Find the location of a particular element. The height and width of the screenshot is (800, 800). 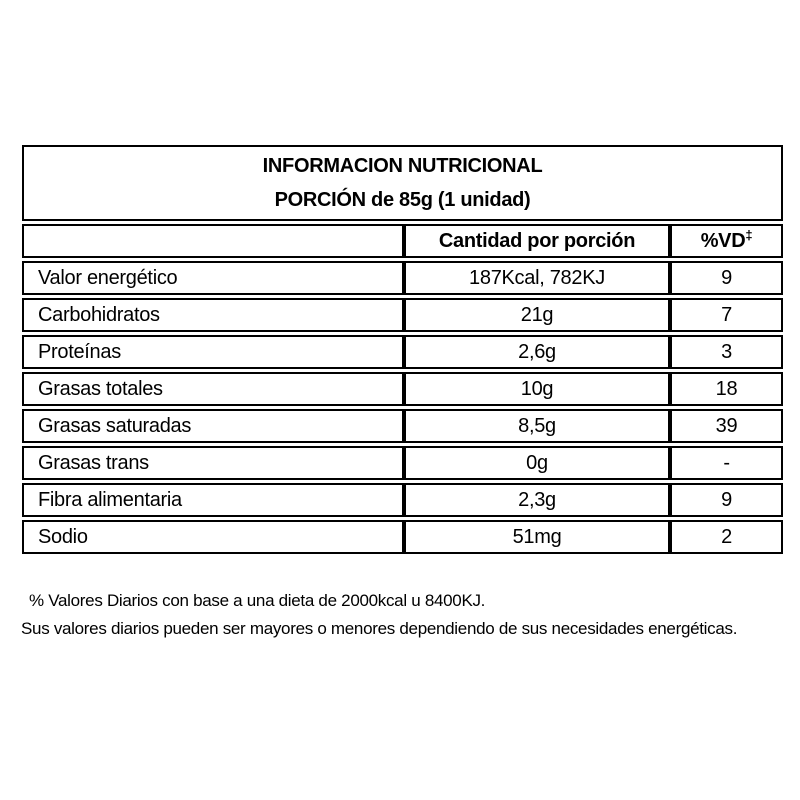

serving-size: PORCIÓN de 85g (1 unidad) is located at coordinates (402, 200).